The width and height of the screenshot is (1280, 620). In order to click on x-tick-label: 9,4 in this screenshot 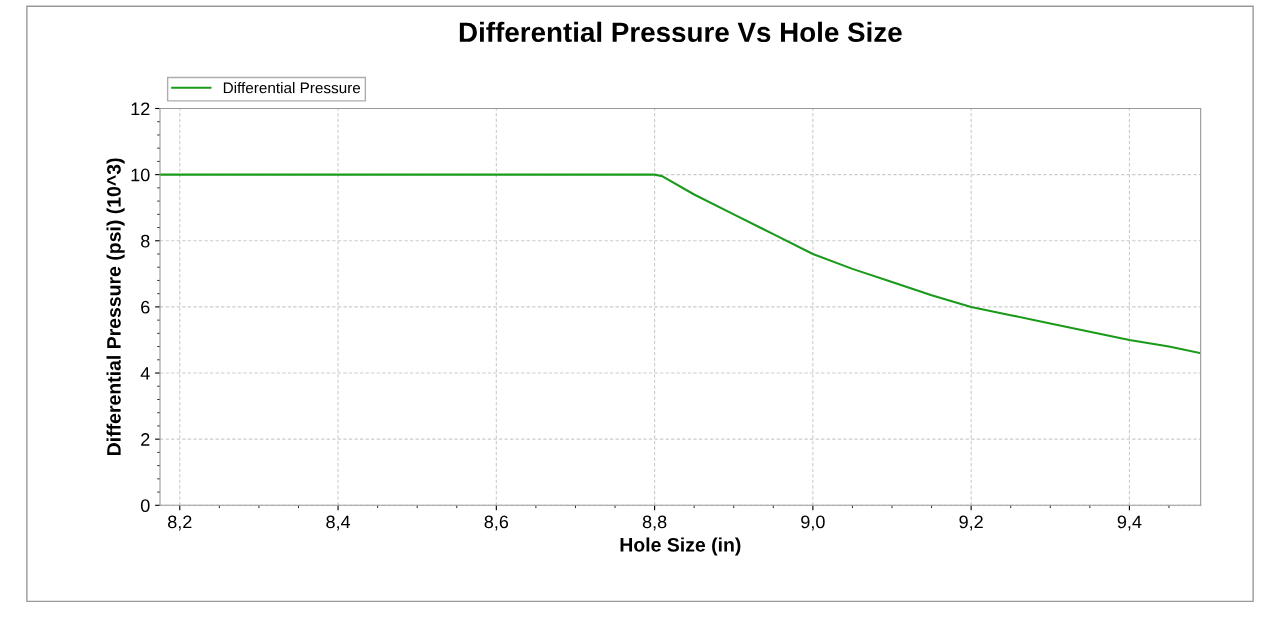, I will do `click(1129, 523)`.